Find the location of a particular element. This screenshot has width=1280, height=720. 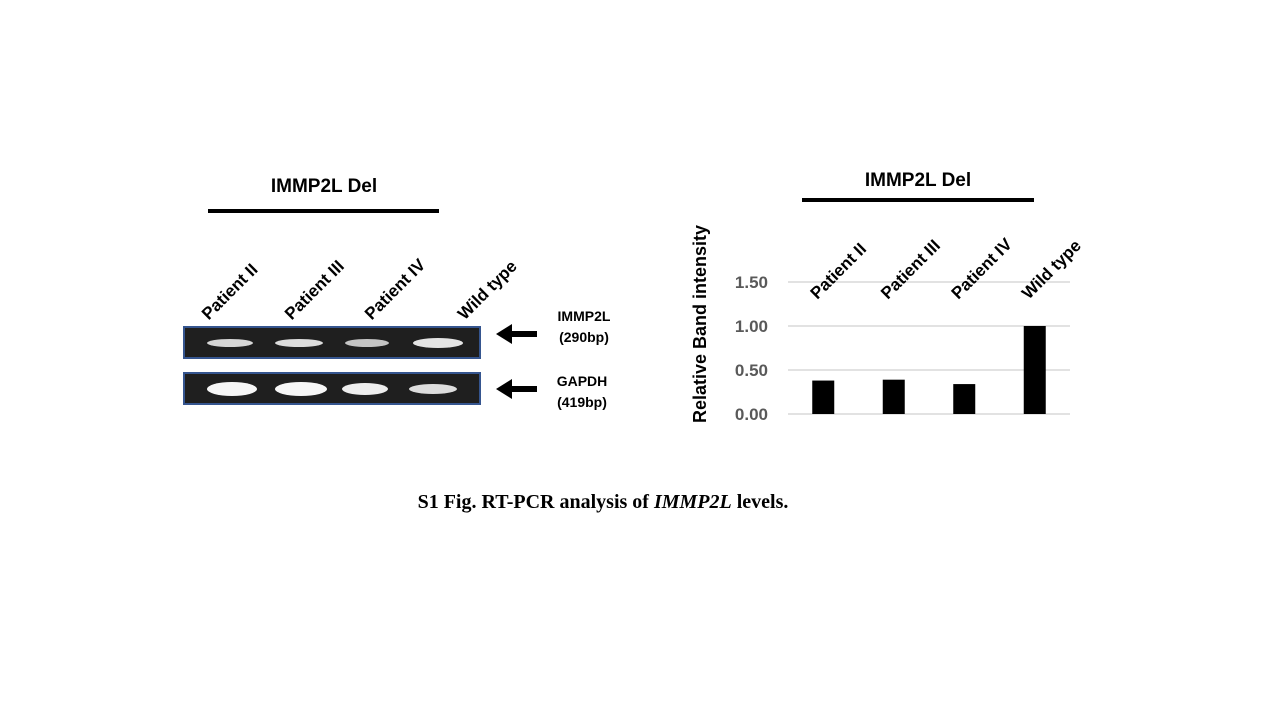

lane-label-wild-type: Wild type is located at coordinates (487, 290).